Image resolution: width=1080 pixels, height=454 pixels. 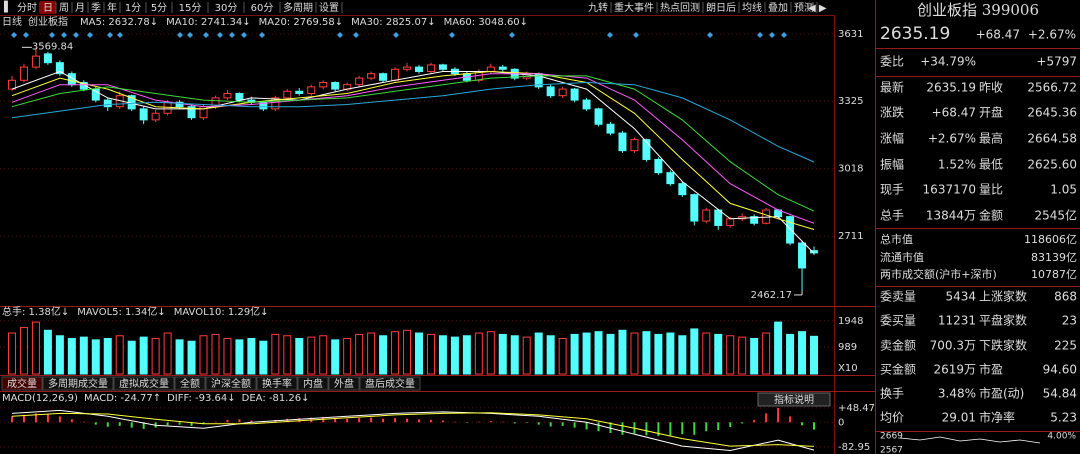 What do you see at coordinates (1063, 418) in the screenshot?
I see `quote-value: 5.23` at bounding box center [1063, 418].